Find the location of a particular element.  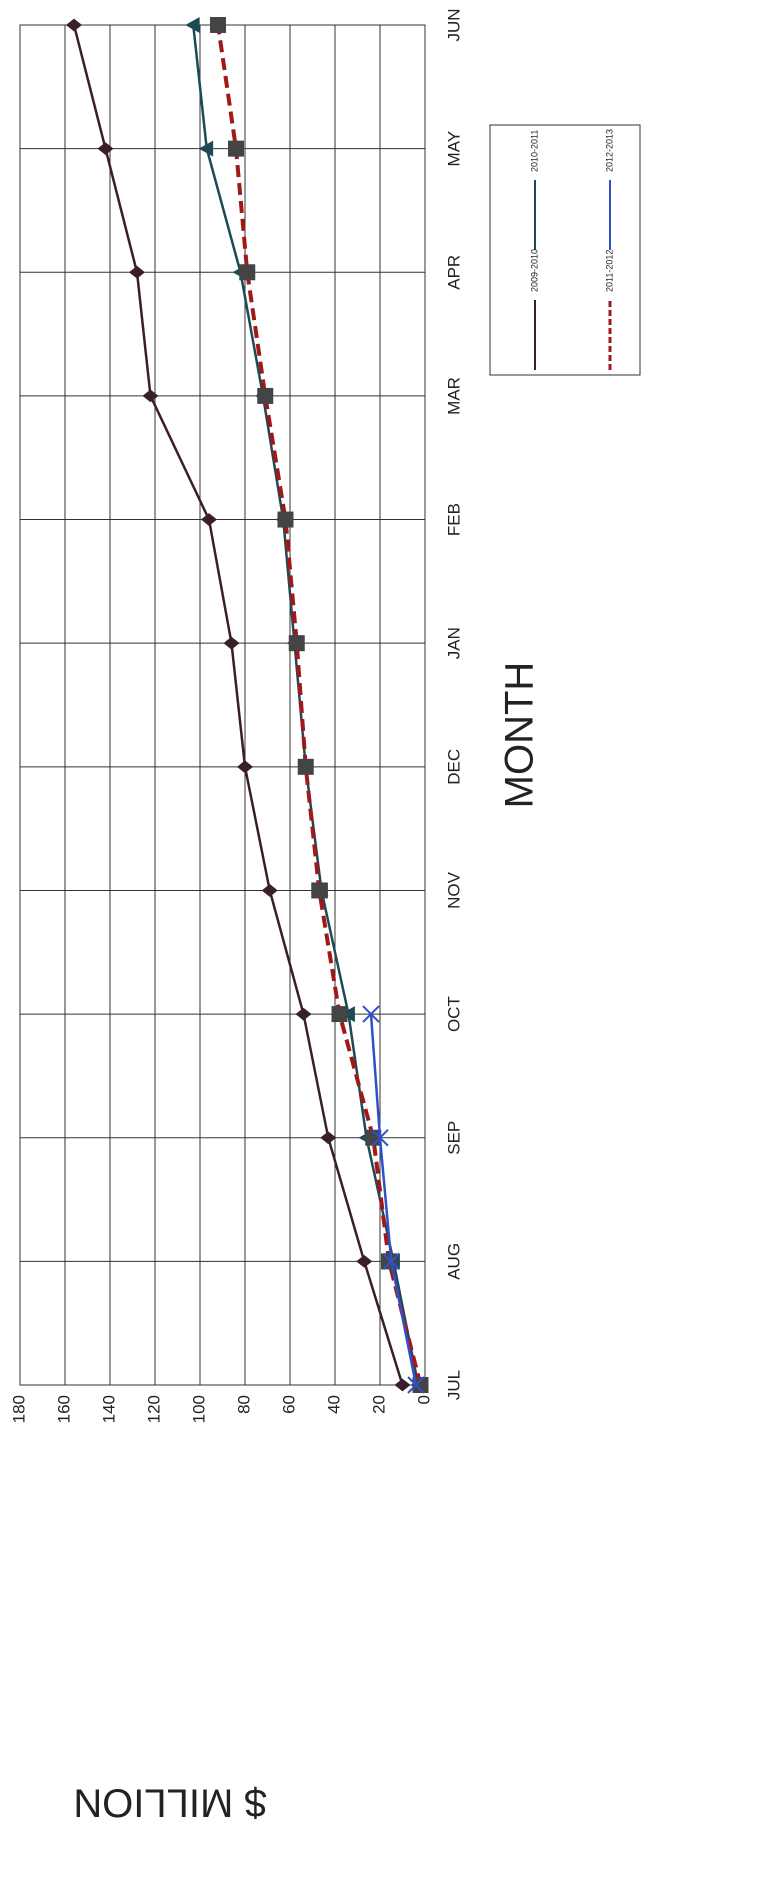

x-tick-label: MAR is located at coordinates (453, 396).